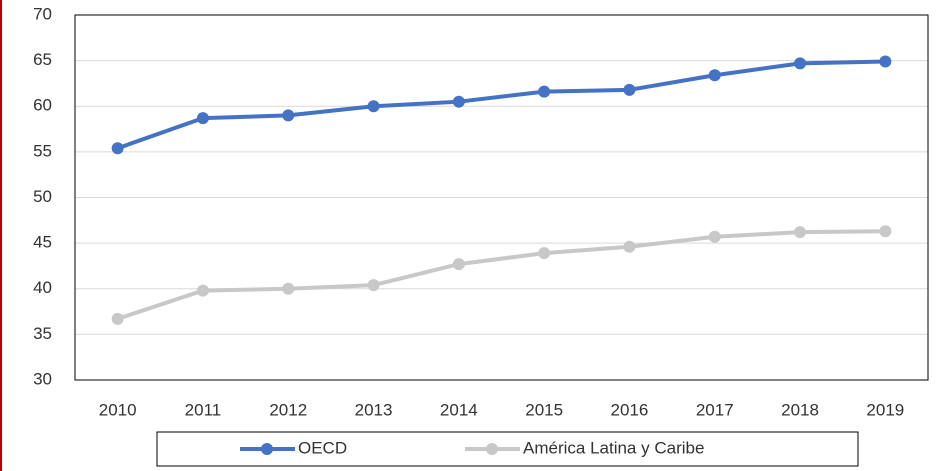  Describe the element at coordinates (118, 409) in the screenshot. I see `x-tick-label: 2010` at that location.